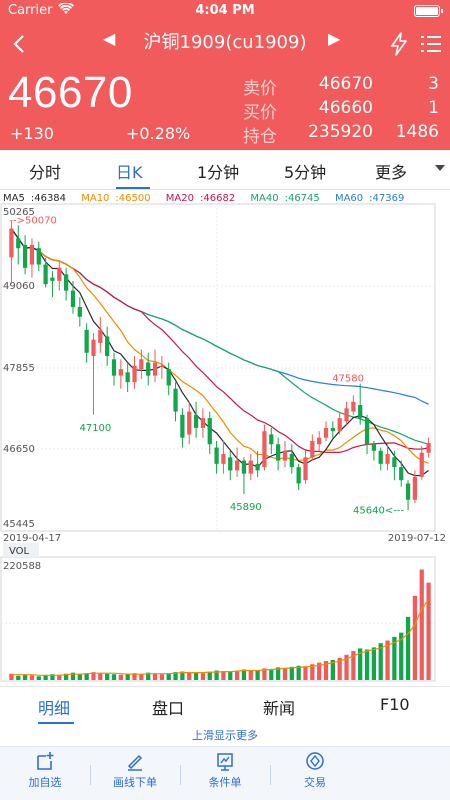  What do you see at coordinates (225, 10) in the screenshot?
I see `status-time: 4:04 PM` at bounding box center [225, 10].